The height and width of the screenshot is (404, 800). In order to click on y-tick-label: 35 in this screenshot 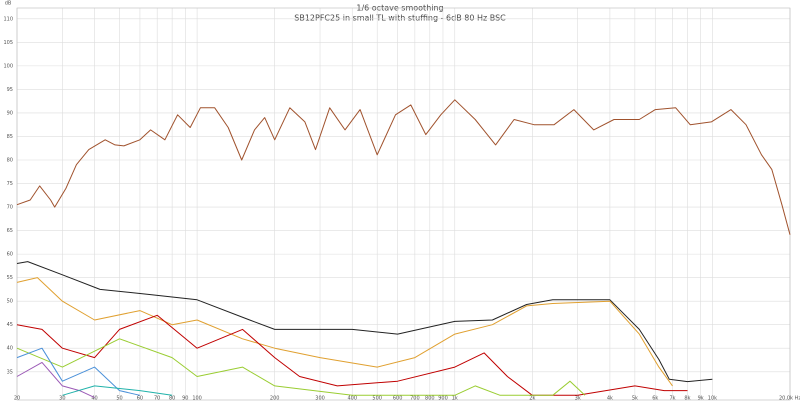, I will do `click(10, 372)`.